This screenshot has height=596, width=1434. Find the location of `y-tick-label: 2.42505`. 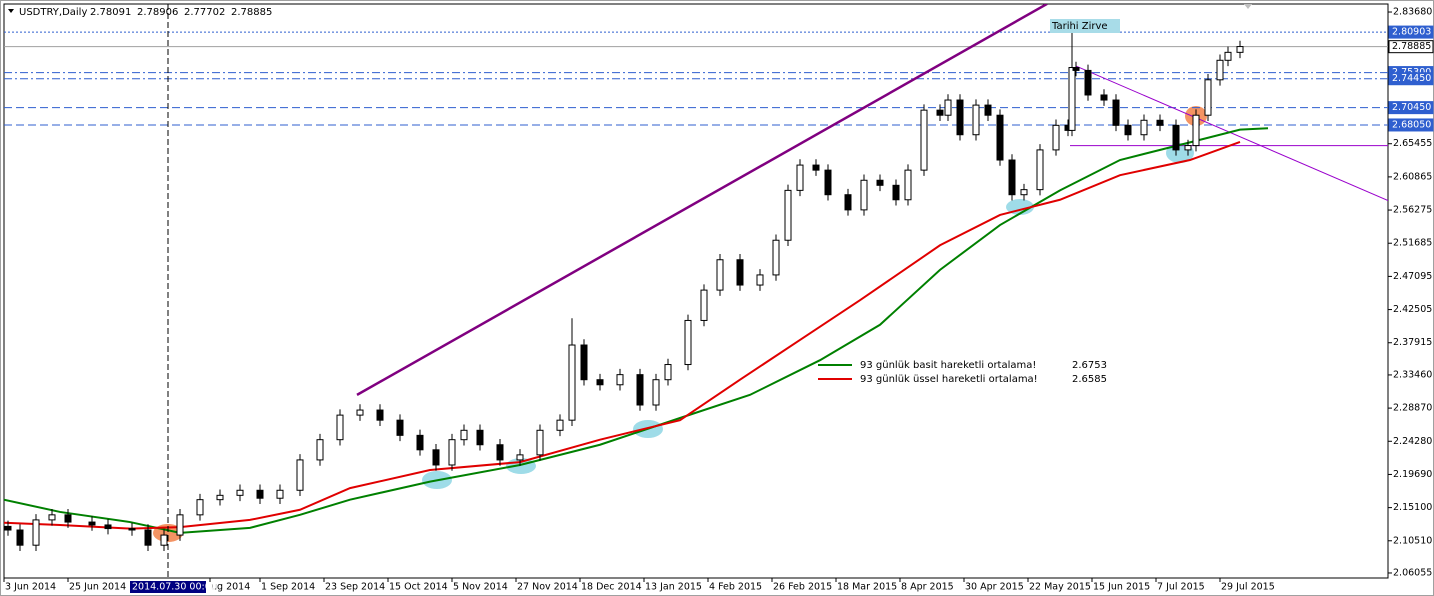

y-tick-label: 2.42505 is located at coordinates (1412, 309).